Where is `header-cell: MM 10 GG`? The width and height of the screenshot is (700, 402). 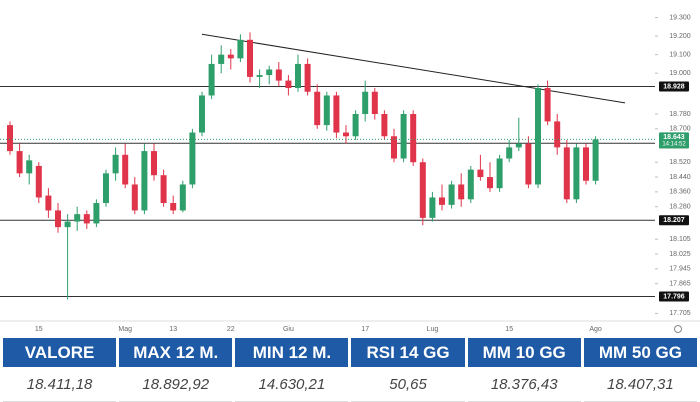
header-cell: MM 10 GG is located at coordinates (524, 352).